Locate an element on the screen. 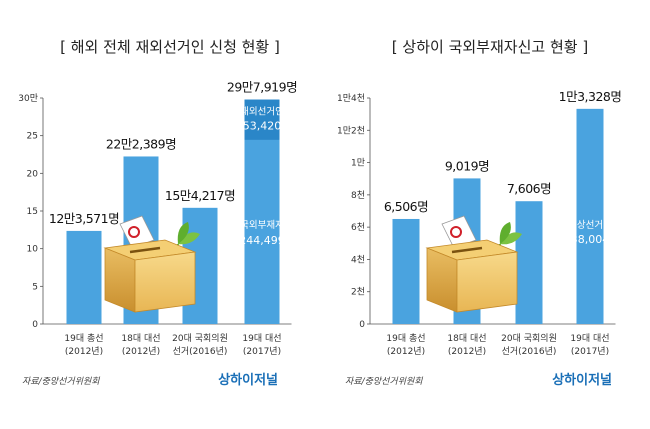 This screenshot has width=650, height=429. y-tick-label: 8천 is located at coordinates (358, 195).